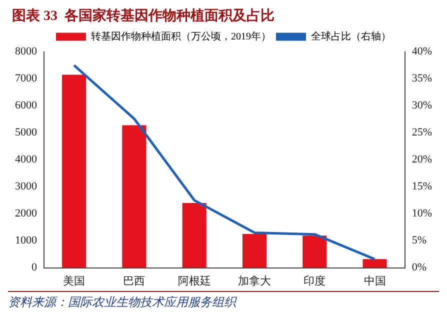  What do you see at coordinates (181, 36) in the screenshot?
I see `legend-label: 转基因作物种植面积（万公顷，2019年）` at bounding box center [181, 36].